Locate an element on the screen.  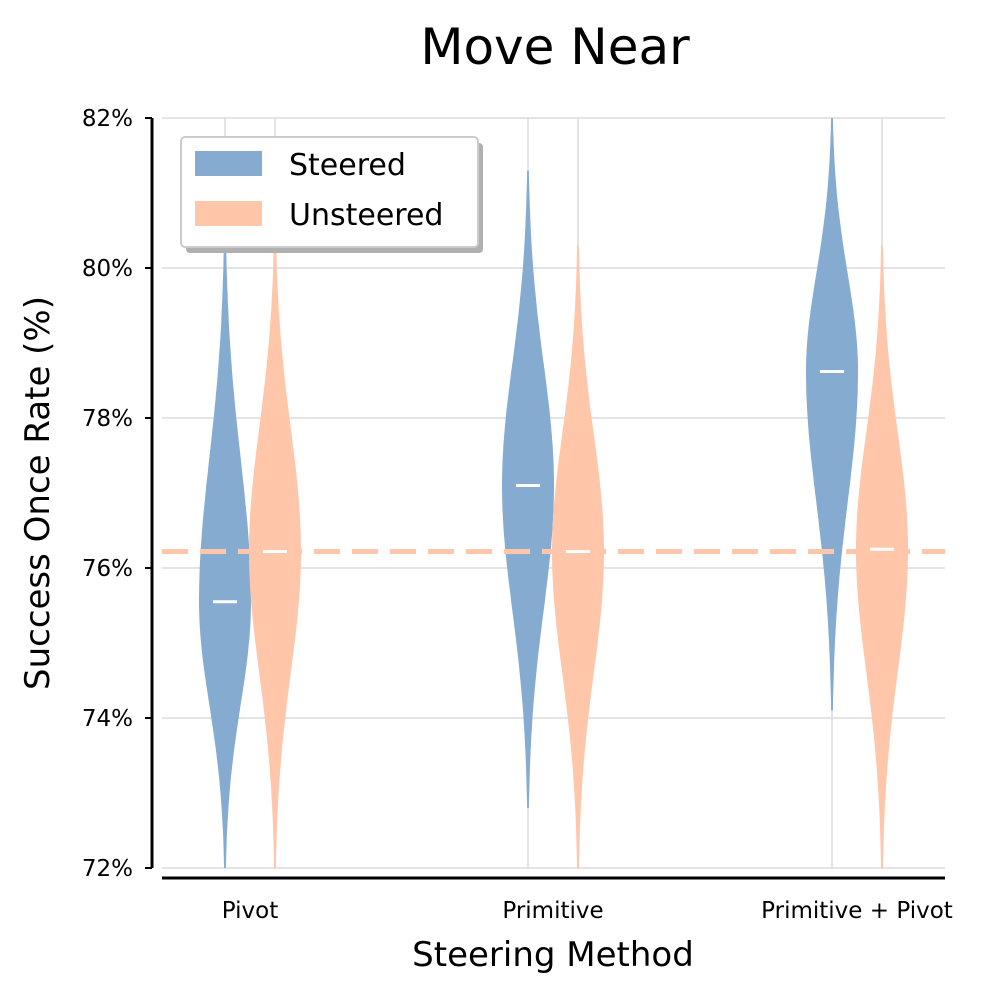
y-tick-label: 76% is located at coordinates (107, 569).